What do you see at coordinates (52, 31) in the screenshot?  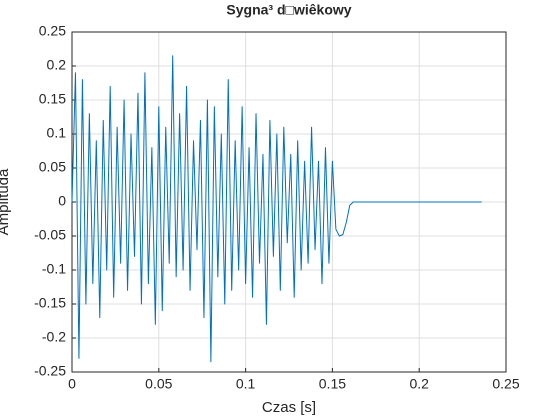 I see `y-tick-label: 0.25` at bounding box center [52, 31].